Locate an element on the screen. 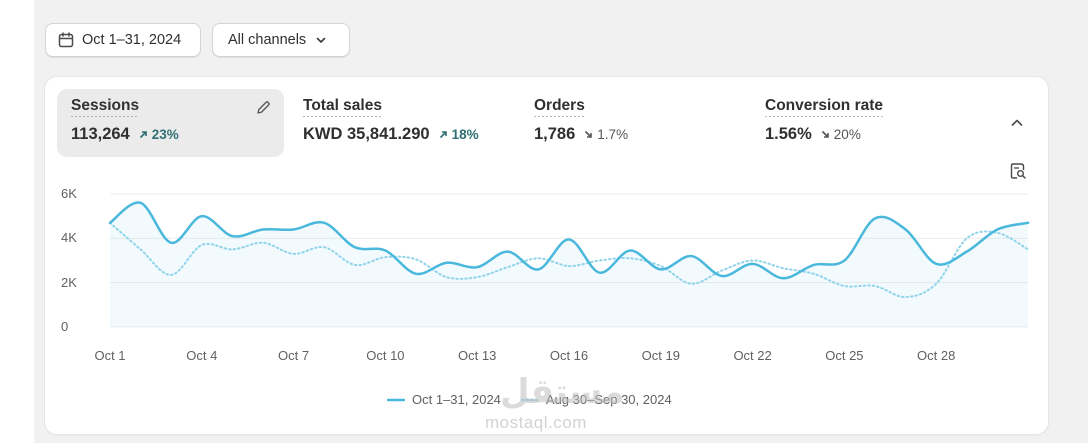 The image size is (1088, 443). metric-change: 23% is located at coordinates (159, 134).